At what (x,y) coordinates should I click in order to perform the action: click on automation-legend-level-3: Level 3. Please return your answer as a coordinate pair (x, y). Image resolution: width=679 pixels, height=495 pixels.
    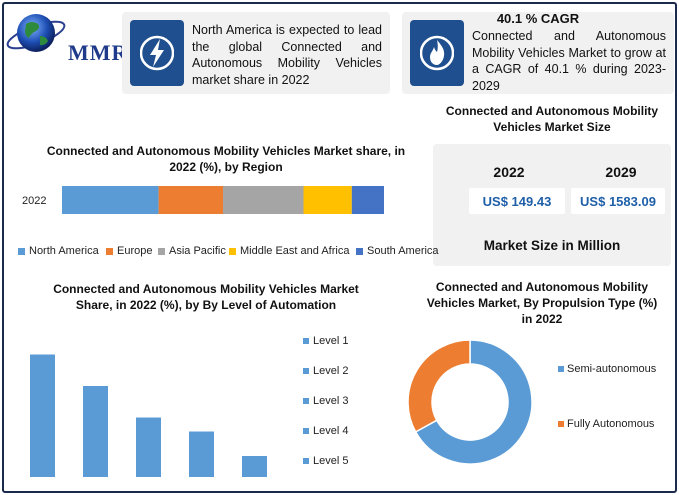
    Looking at the image, I should click on (330, 401).